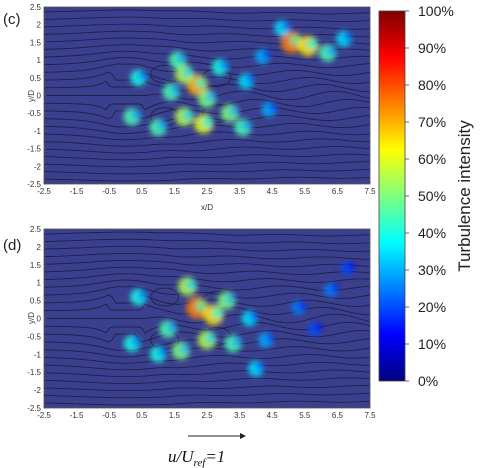 This screenshot has height=468, width=480. Describe the element at coordinates (432, 122) in the screenshot. I see `colorbar-tick-label: 70%` at that location.